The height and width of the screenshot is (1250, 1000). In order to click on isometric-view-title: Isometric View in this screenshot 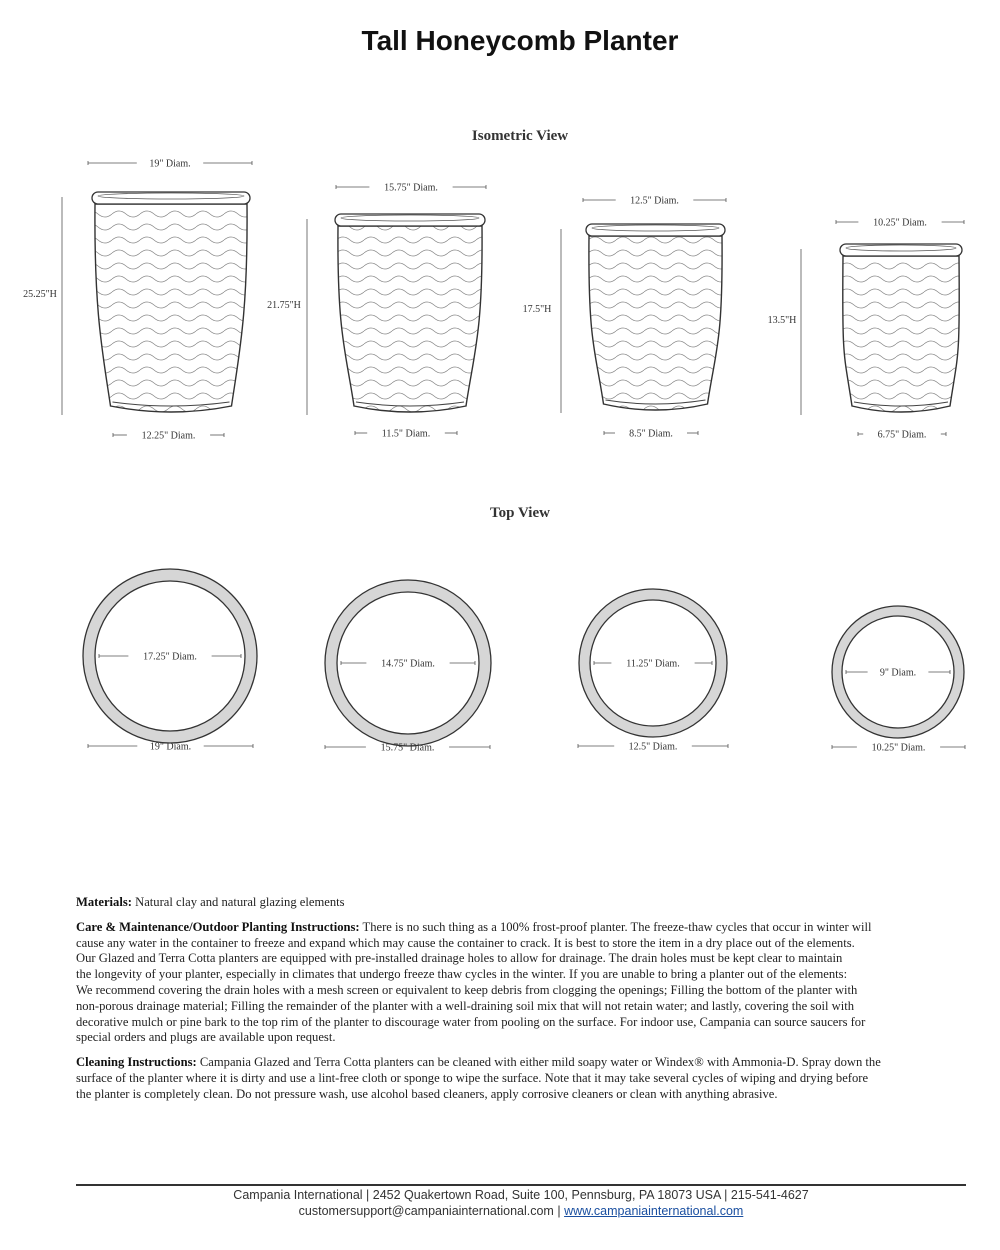, I will do `click(520, 136)`.